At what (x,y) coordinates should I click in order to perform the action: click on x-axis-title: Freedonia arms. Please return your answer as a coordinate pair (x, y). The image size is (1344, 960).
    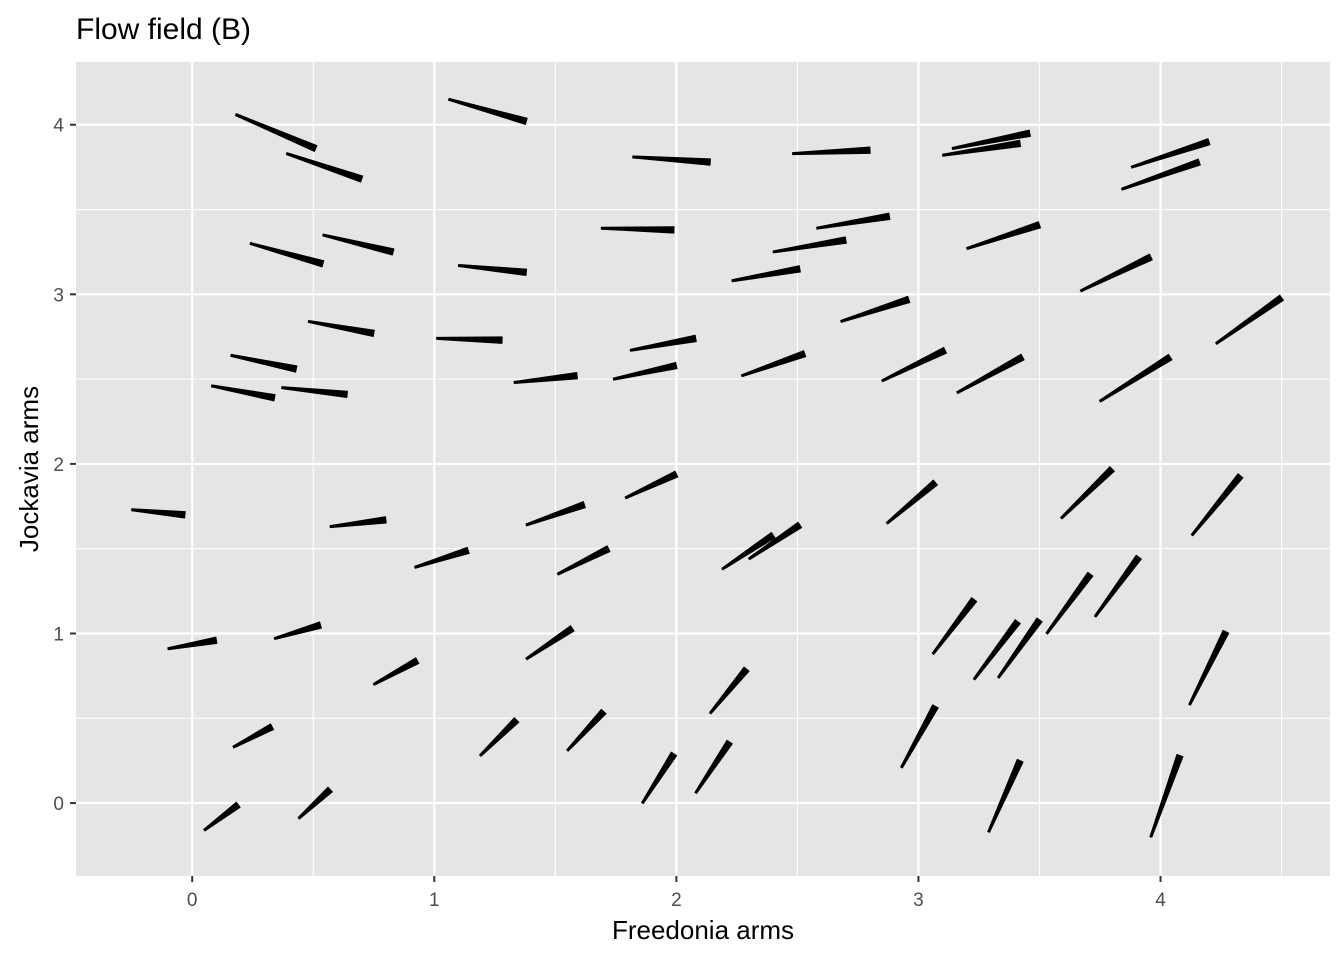
    Looking at the image, I should click on (703, 930).